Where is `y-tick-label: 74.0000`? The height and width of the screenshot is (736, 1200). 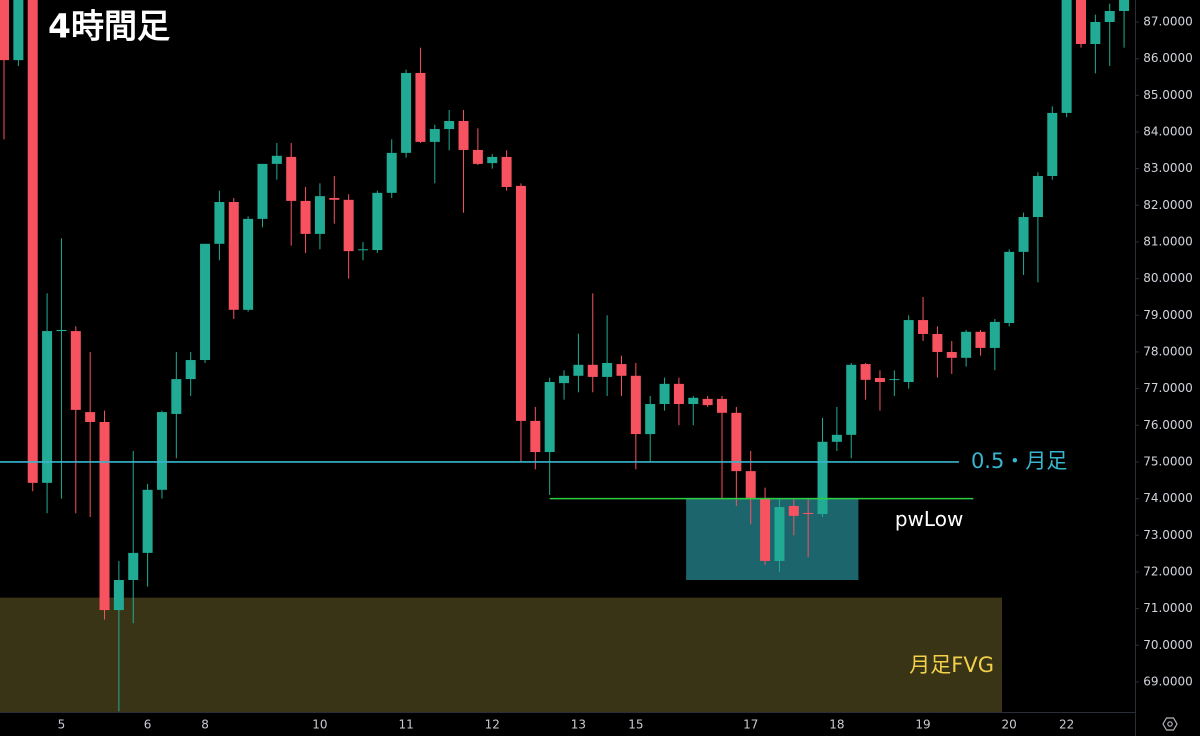
y-tick-label: 74.0000 is located at coordinates (1168, 498).